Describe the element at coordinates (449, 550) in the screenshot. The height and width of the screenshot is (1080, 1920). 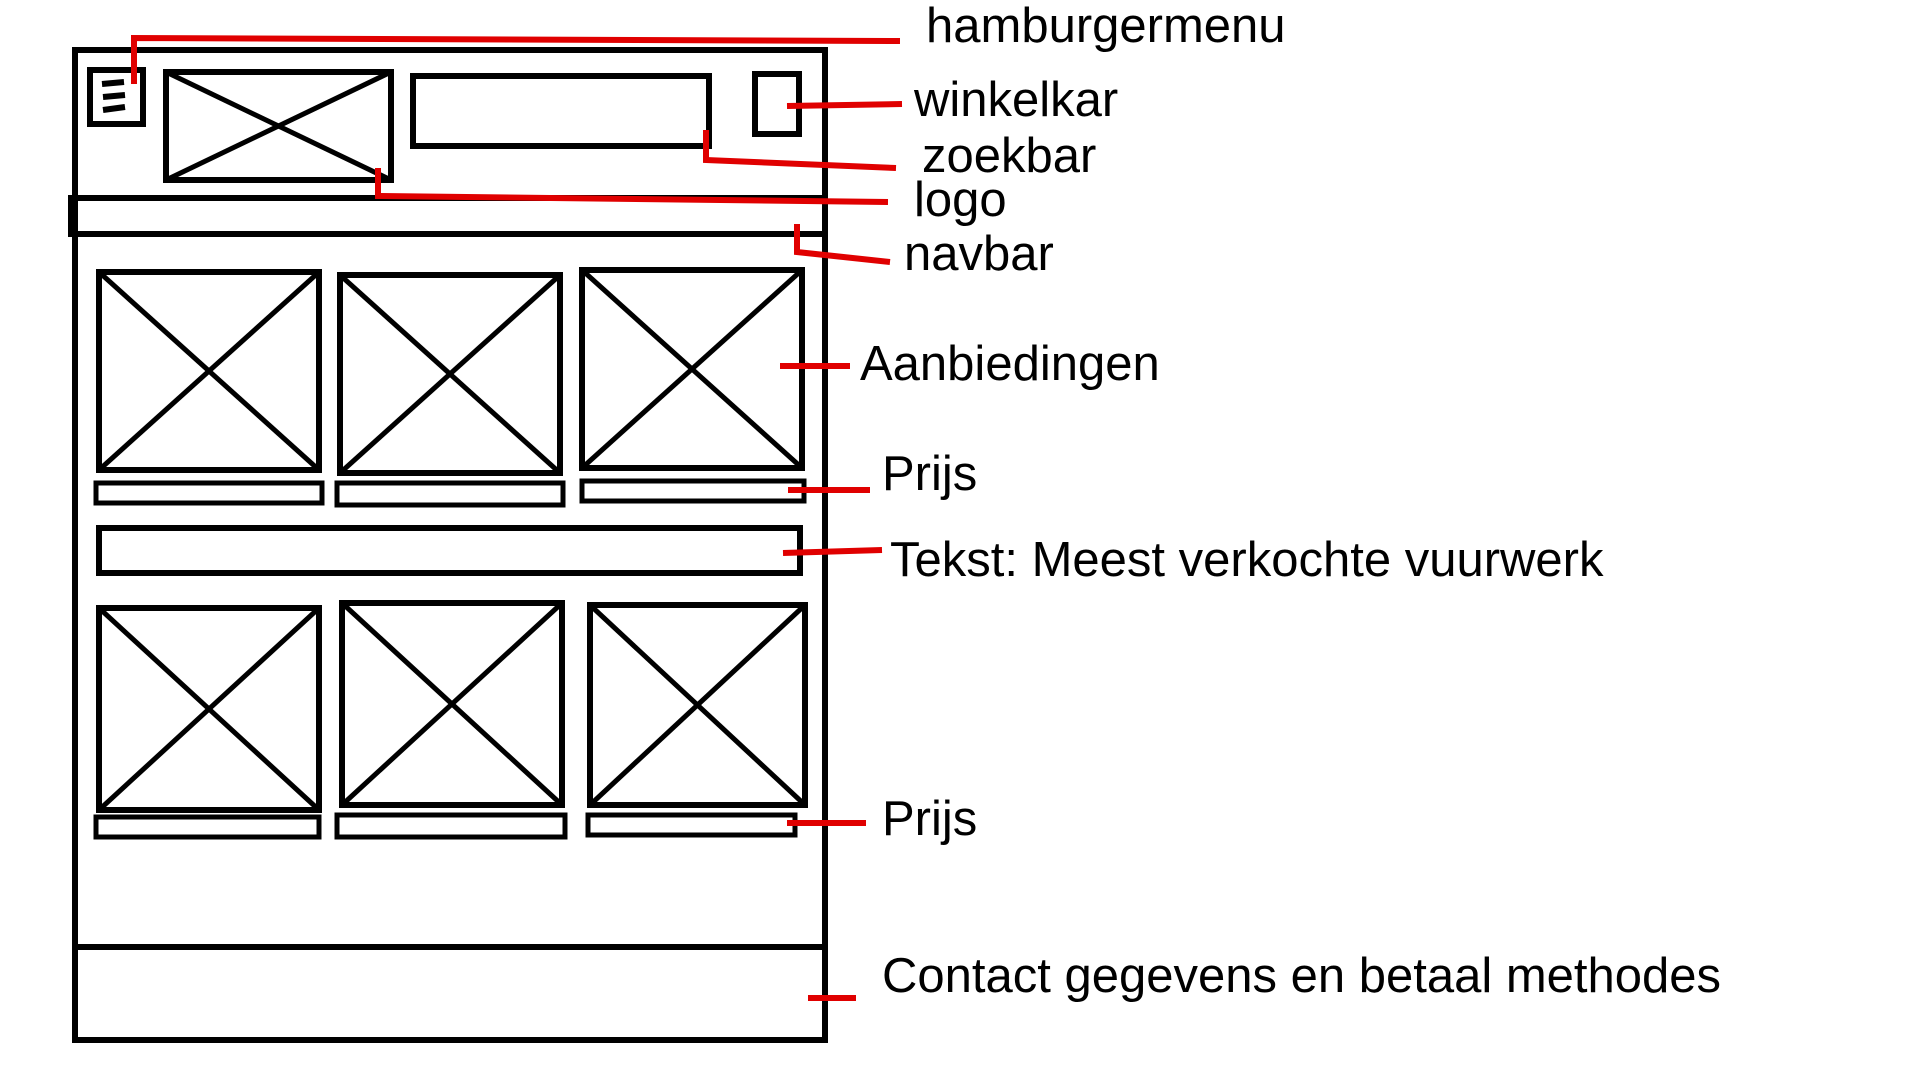
I see `text-banner-box` at that location.